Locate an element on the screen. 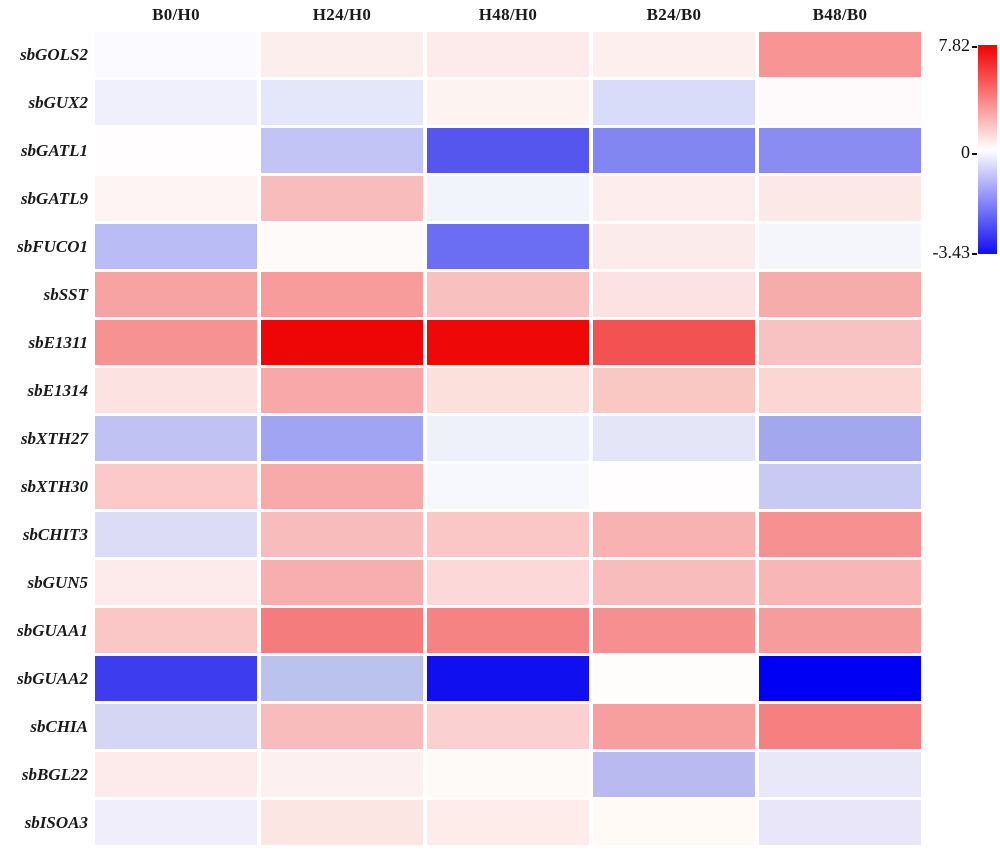 The image size is (1000, 857). row-label: sbCHIA is located at coordinates (59, 726).